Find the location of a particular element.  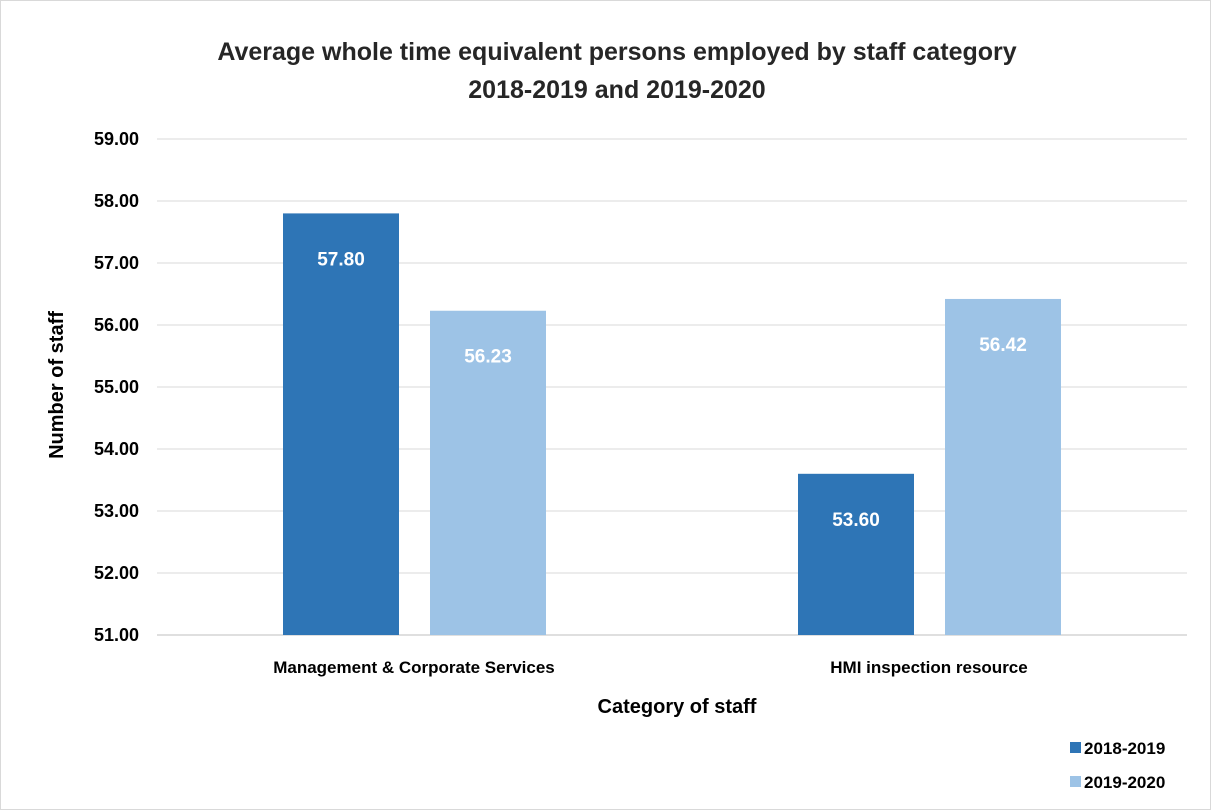

bar-2018-2019-hmi is located at coordinates (856, 554).